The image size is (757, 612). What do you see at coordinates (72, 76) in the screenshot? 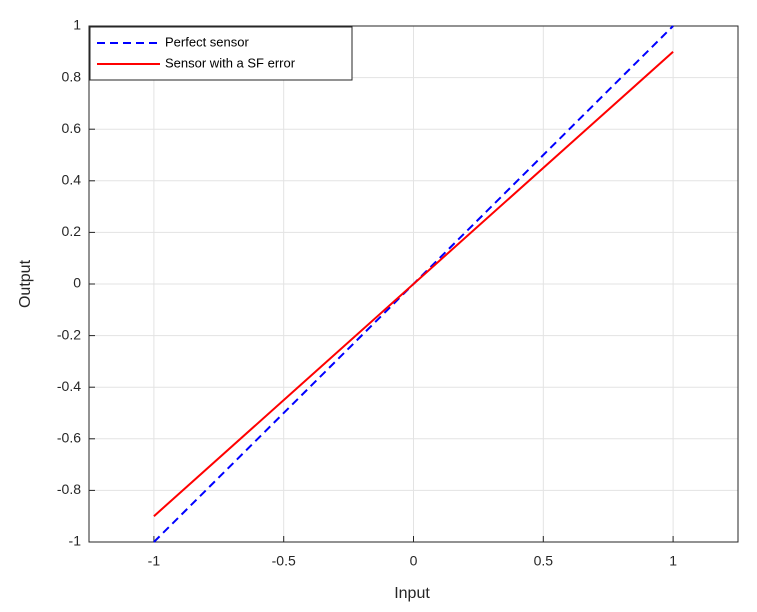
I see `y-tick-label: 0.8` at bounding box center [72, 76].